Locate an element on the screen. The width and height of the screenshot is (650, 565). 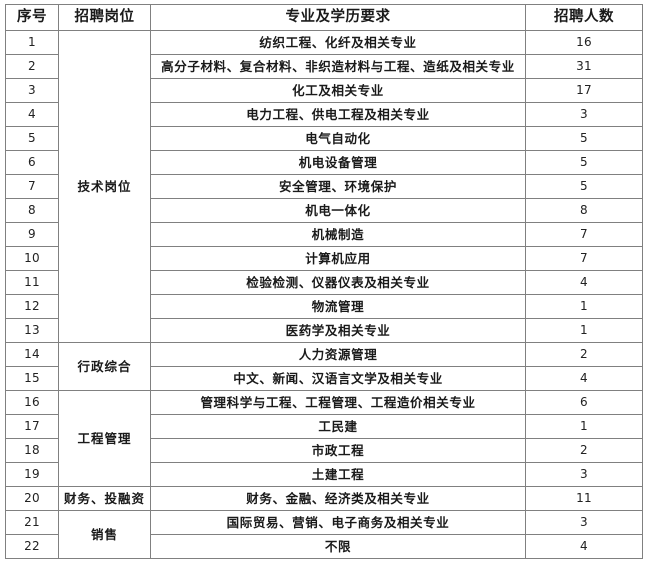
cell-sequence-number: 21 is located at coordinates (32, 522).